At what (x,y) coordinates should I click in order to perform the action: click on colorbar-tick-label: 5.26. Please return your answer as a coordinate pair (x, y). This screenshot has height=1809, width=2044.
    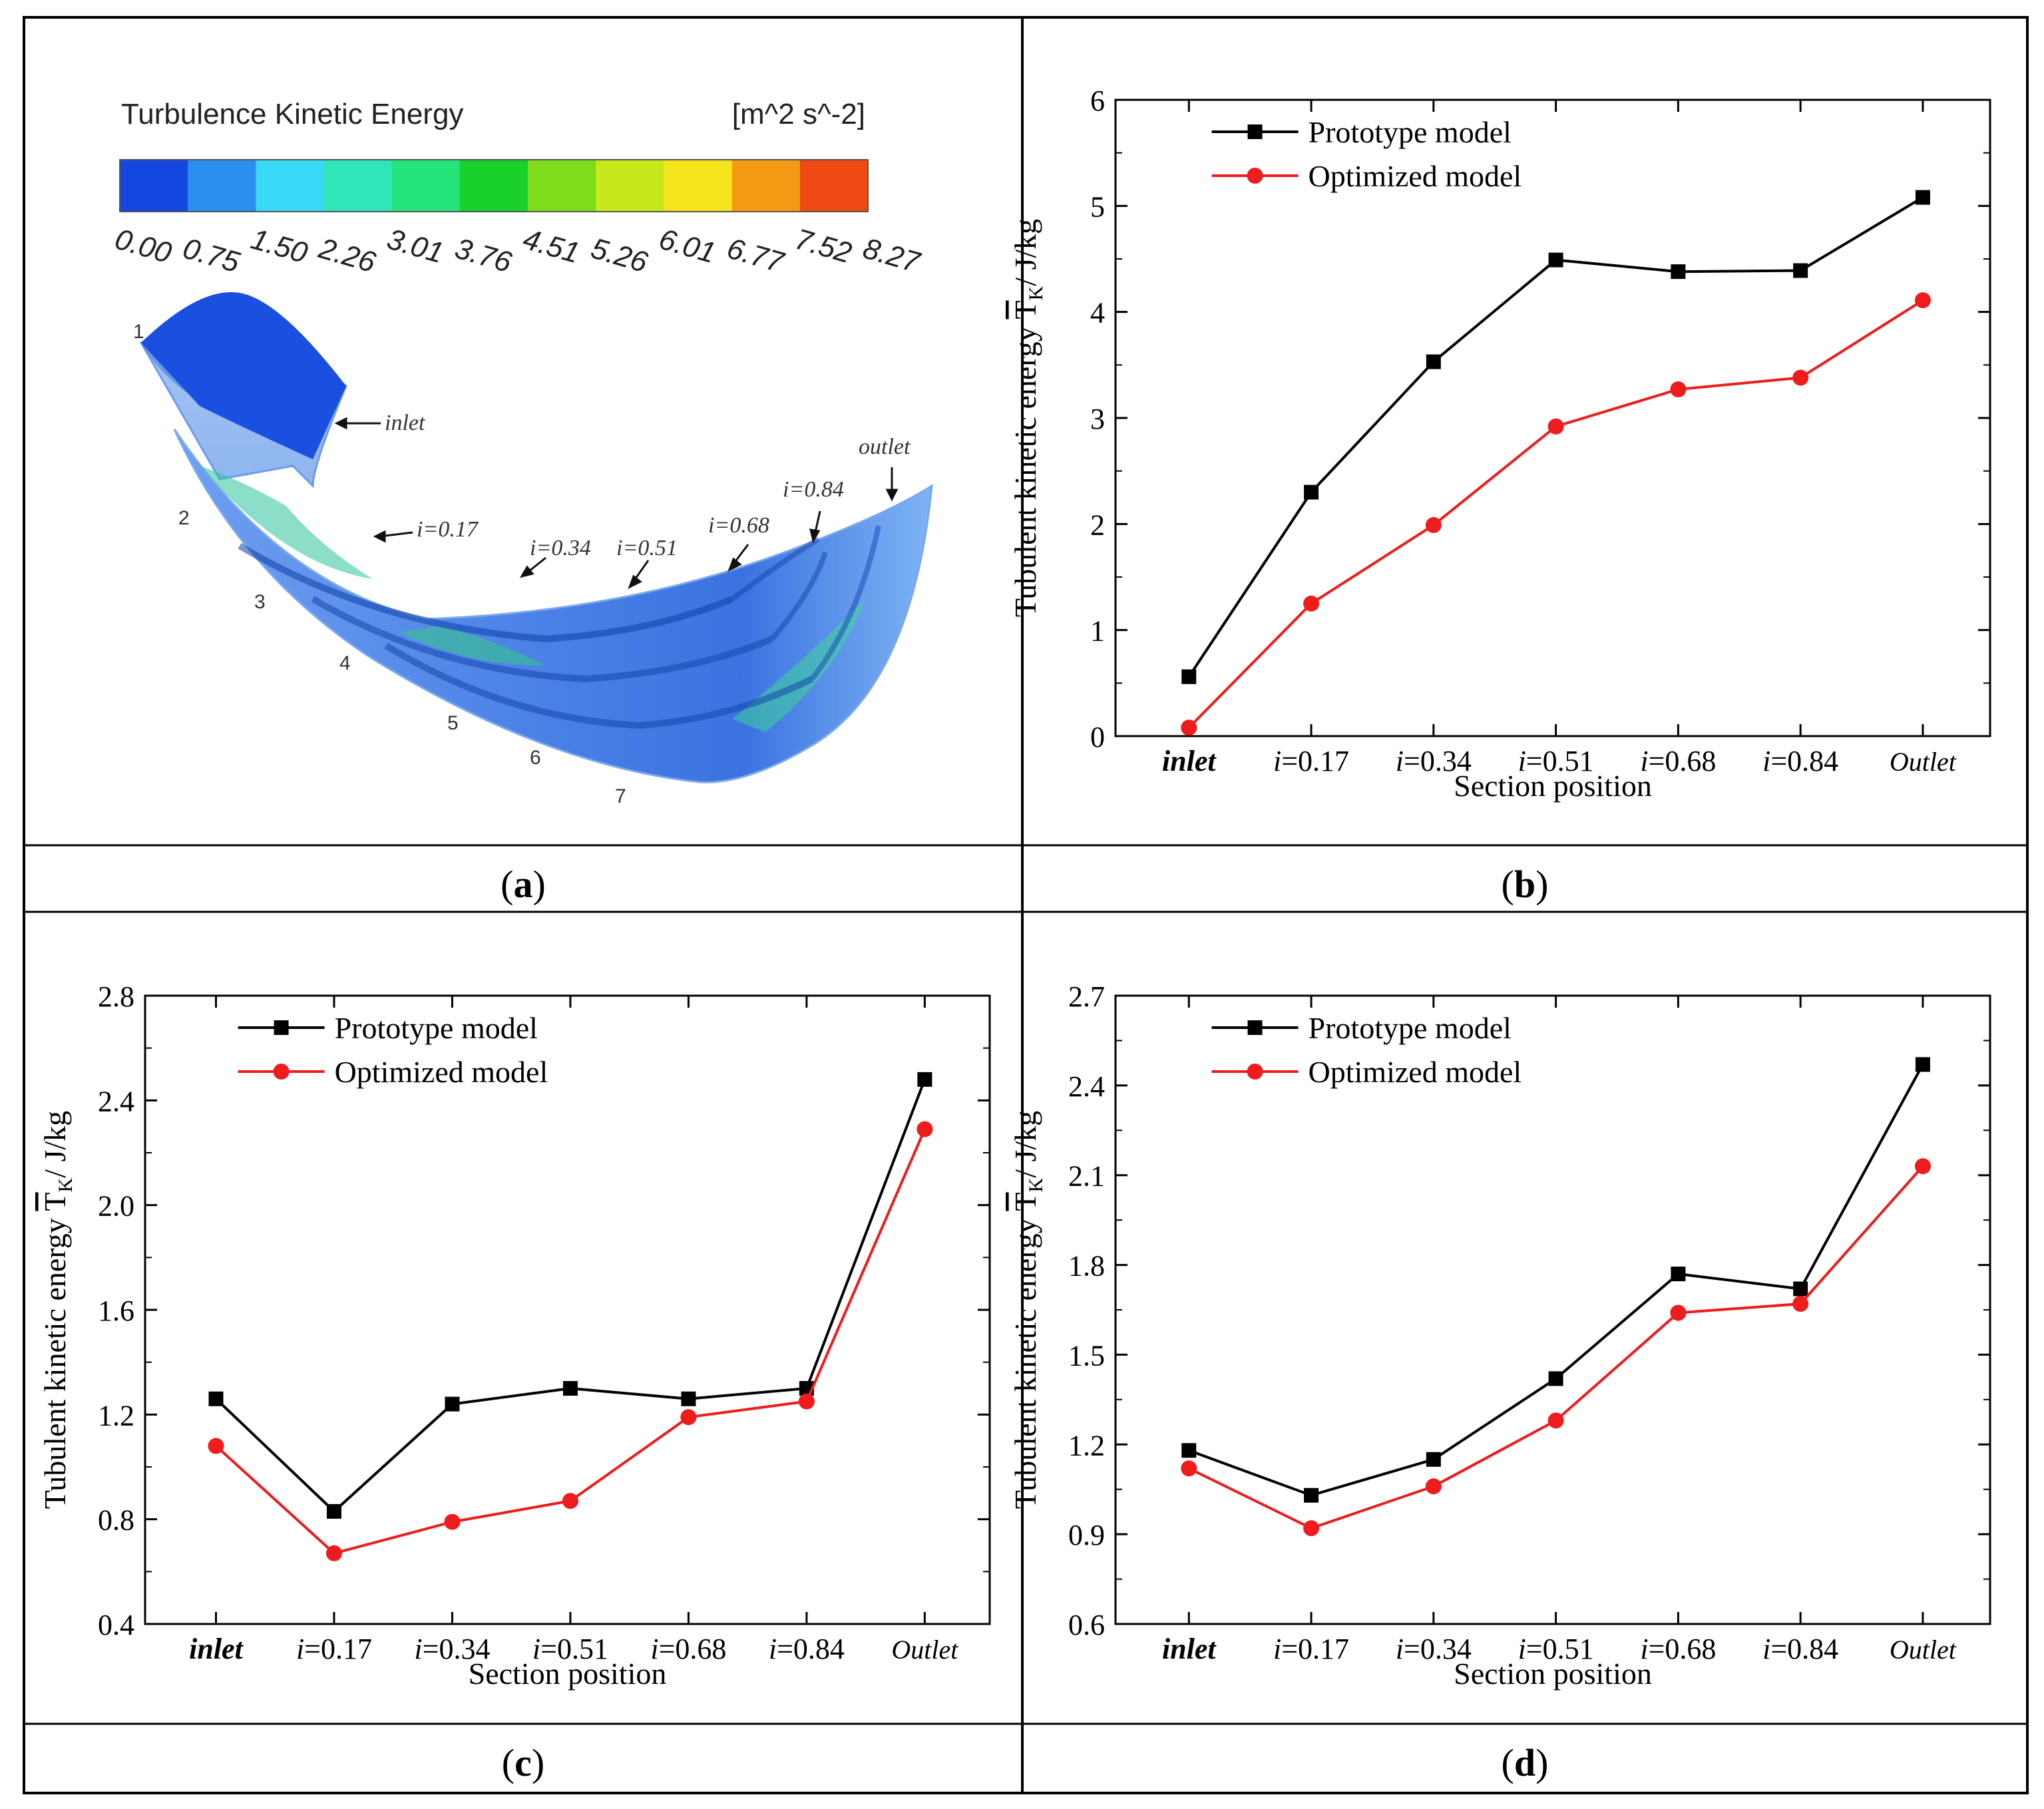
    Looking at the image, I should click on (620, 256).